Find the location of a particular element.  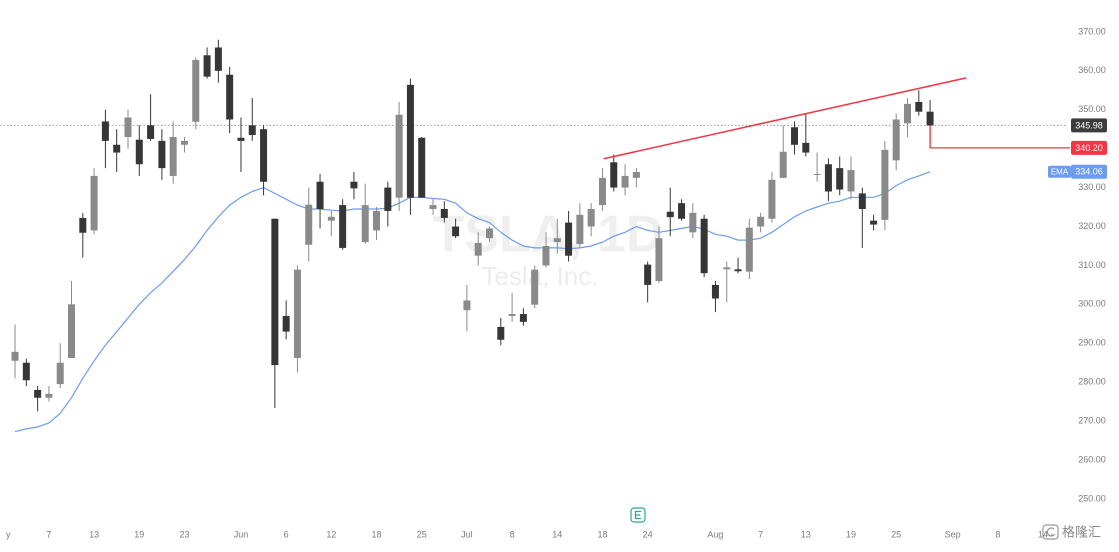

y-tick-label: 320.00 is located at coordinates (1092, 226).